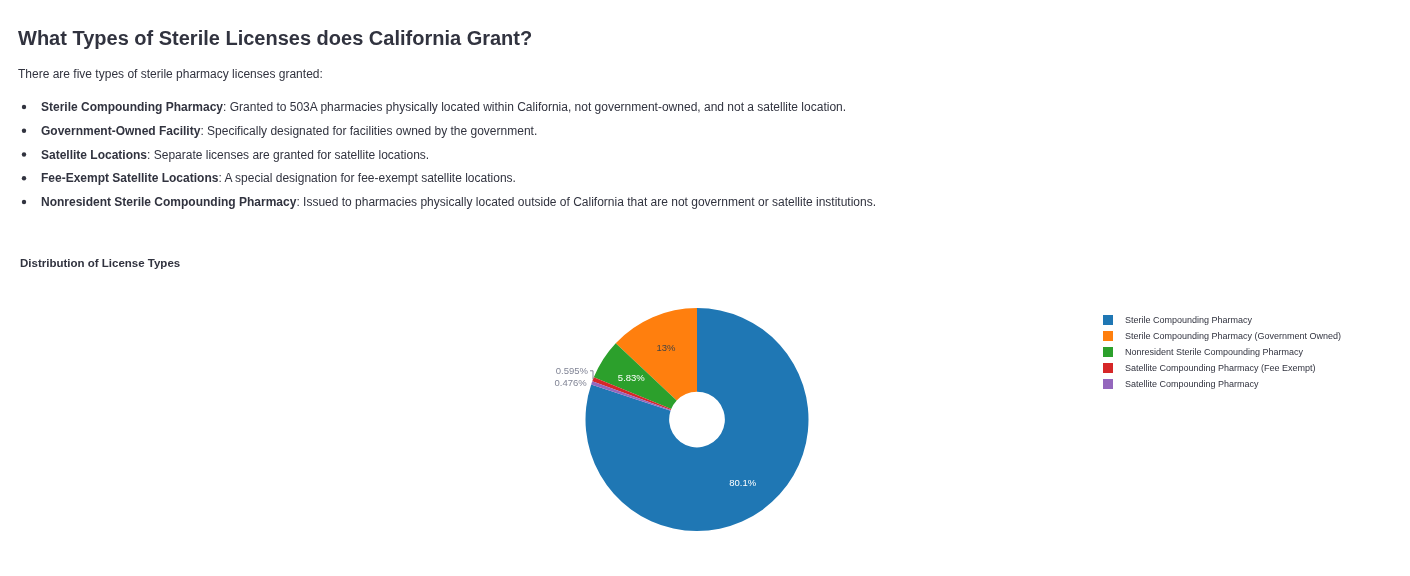 The height and width of the screenshot is (576, 1410). I want to click on data-label: 0.476%, so click(571, 383).